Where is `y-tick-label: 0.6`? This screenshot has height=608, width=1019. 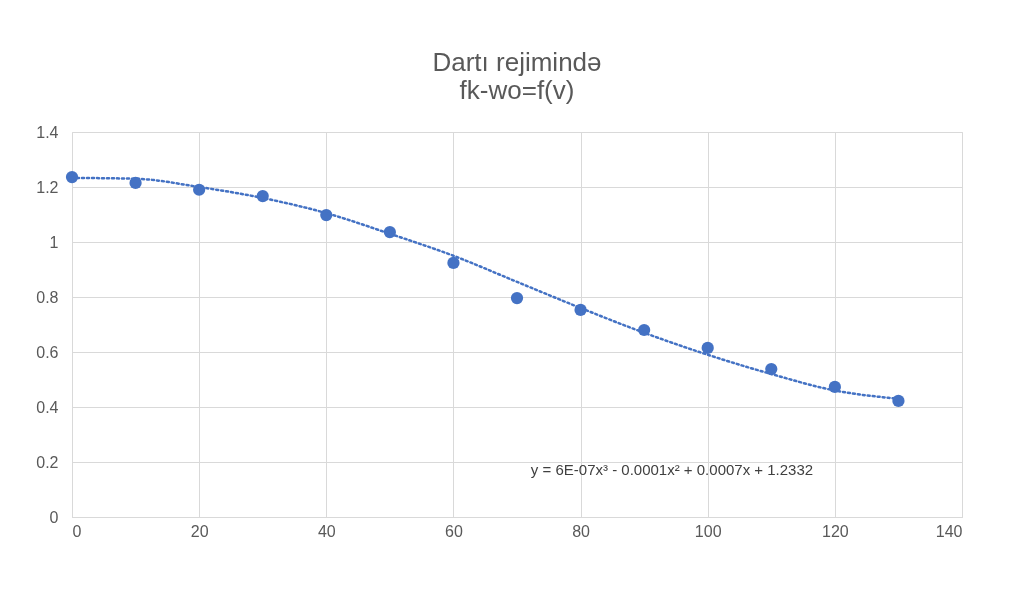 y-tick-label: 0.6 is located at coordinates (47, 352).